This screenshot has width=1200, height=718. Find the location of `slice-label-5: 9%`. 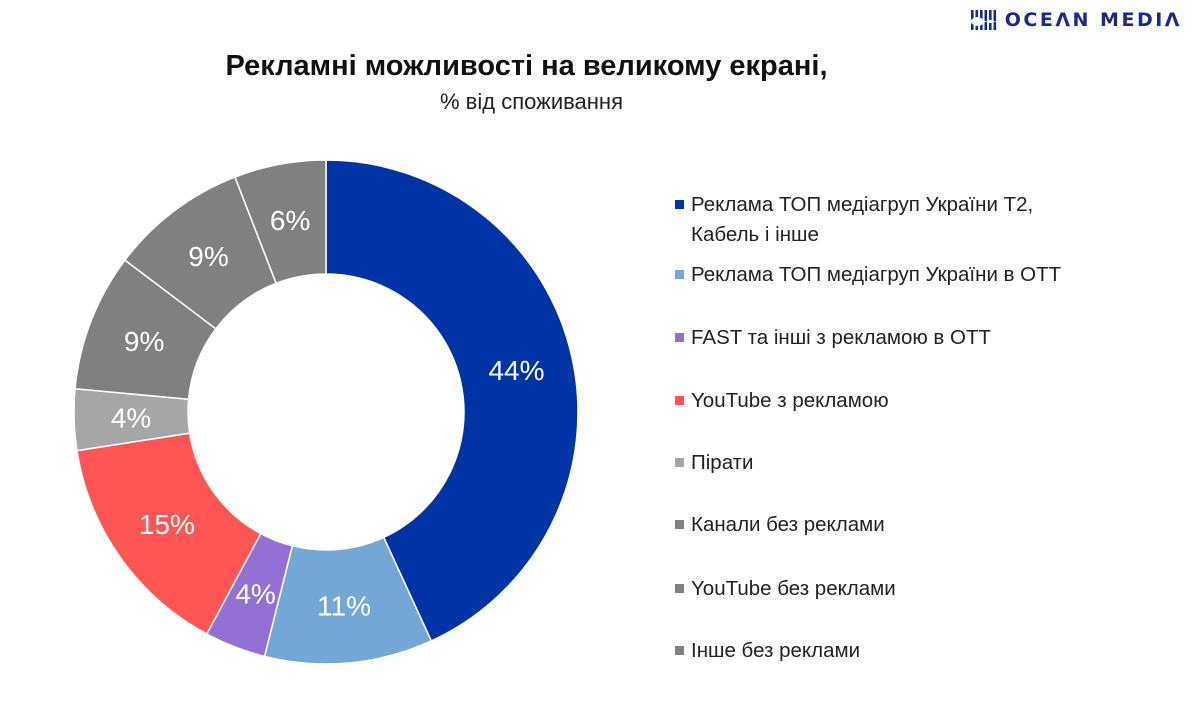

slice-label-5: 9% is located at coordinates (144, 341).